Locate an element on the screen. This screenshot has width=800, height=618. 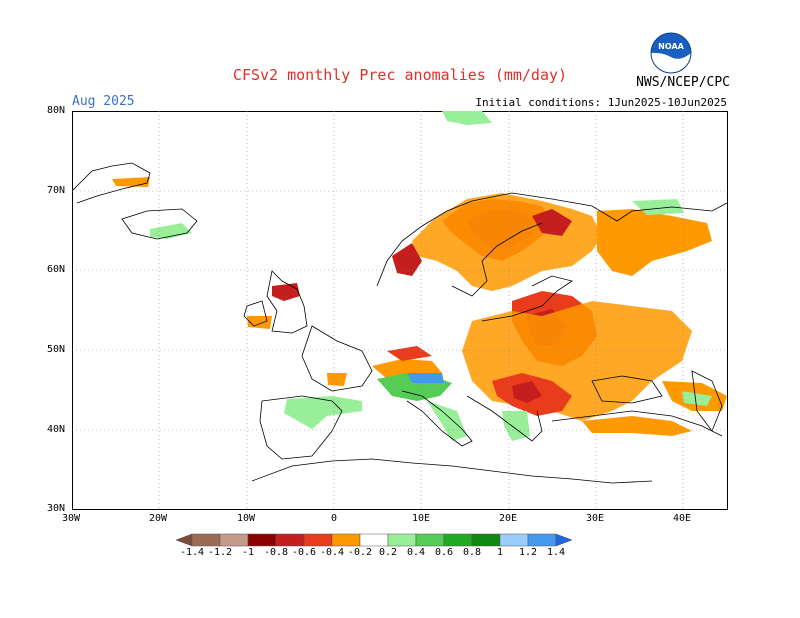
wet-iceland is located at coordinates (171, 231).